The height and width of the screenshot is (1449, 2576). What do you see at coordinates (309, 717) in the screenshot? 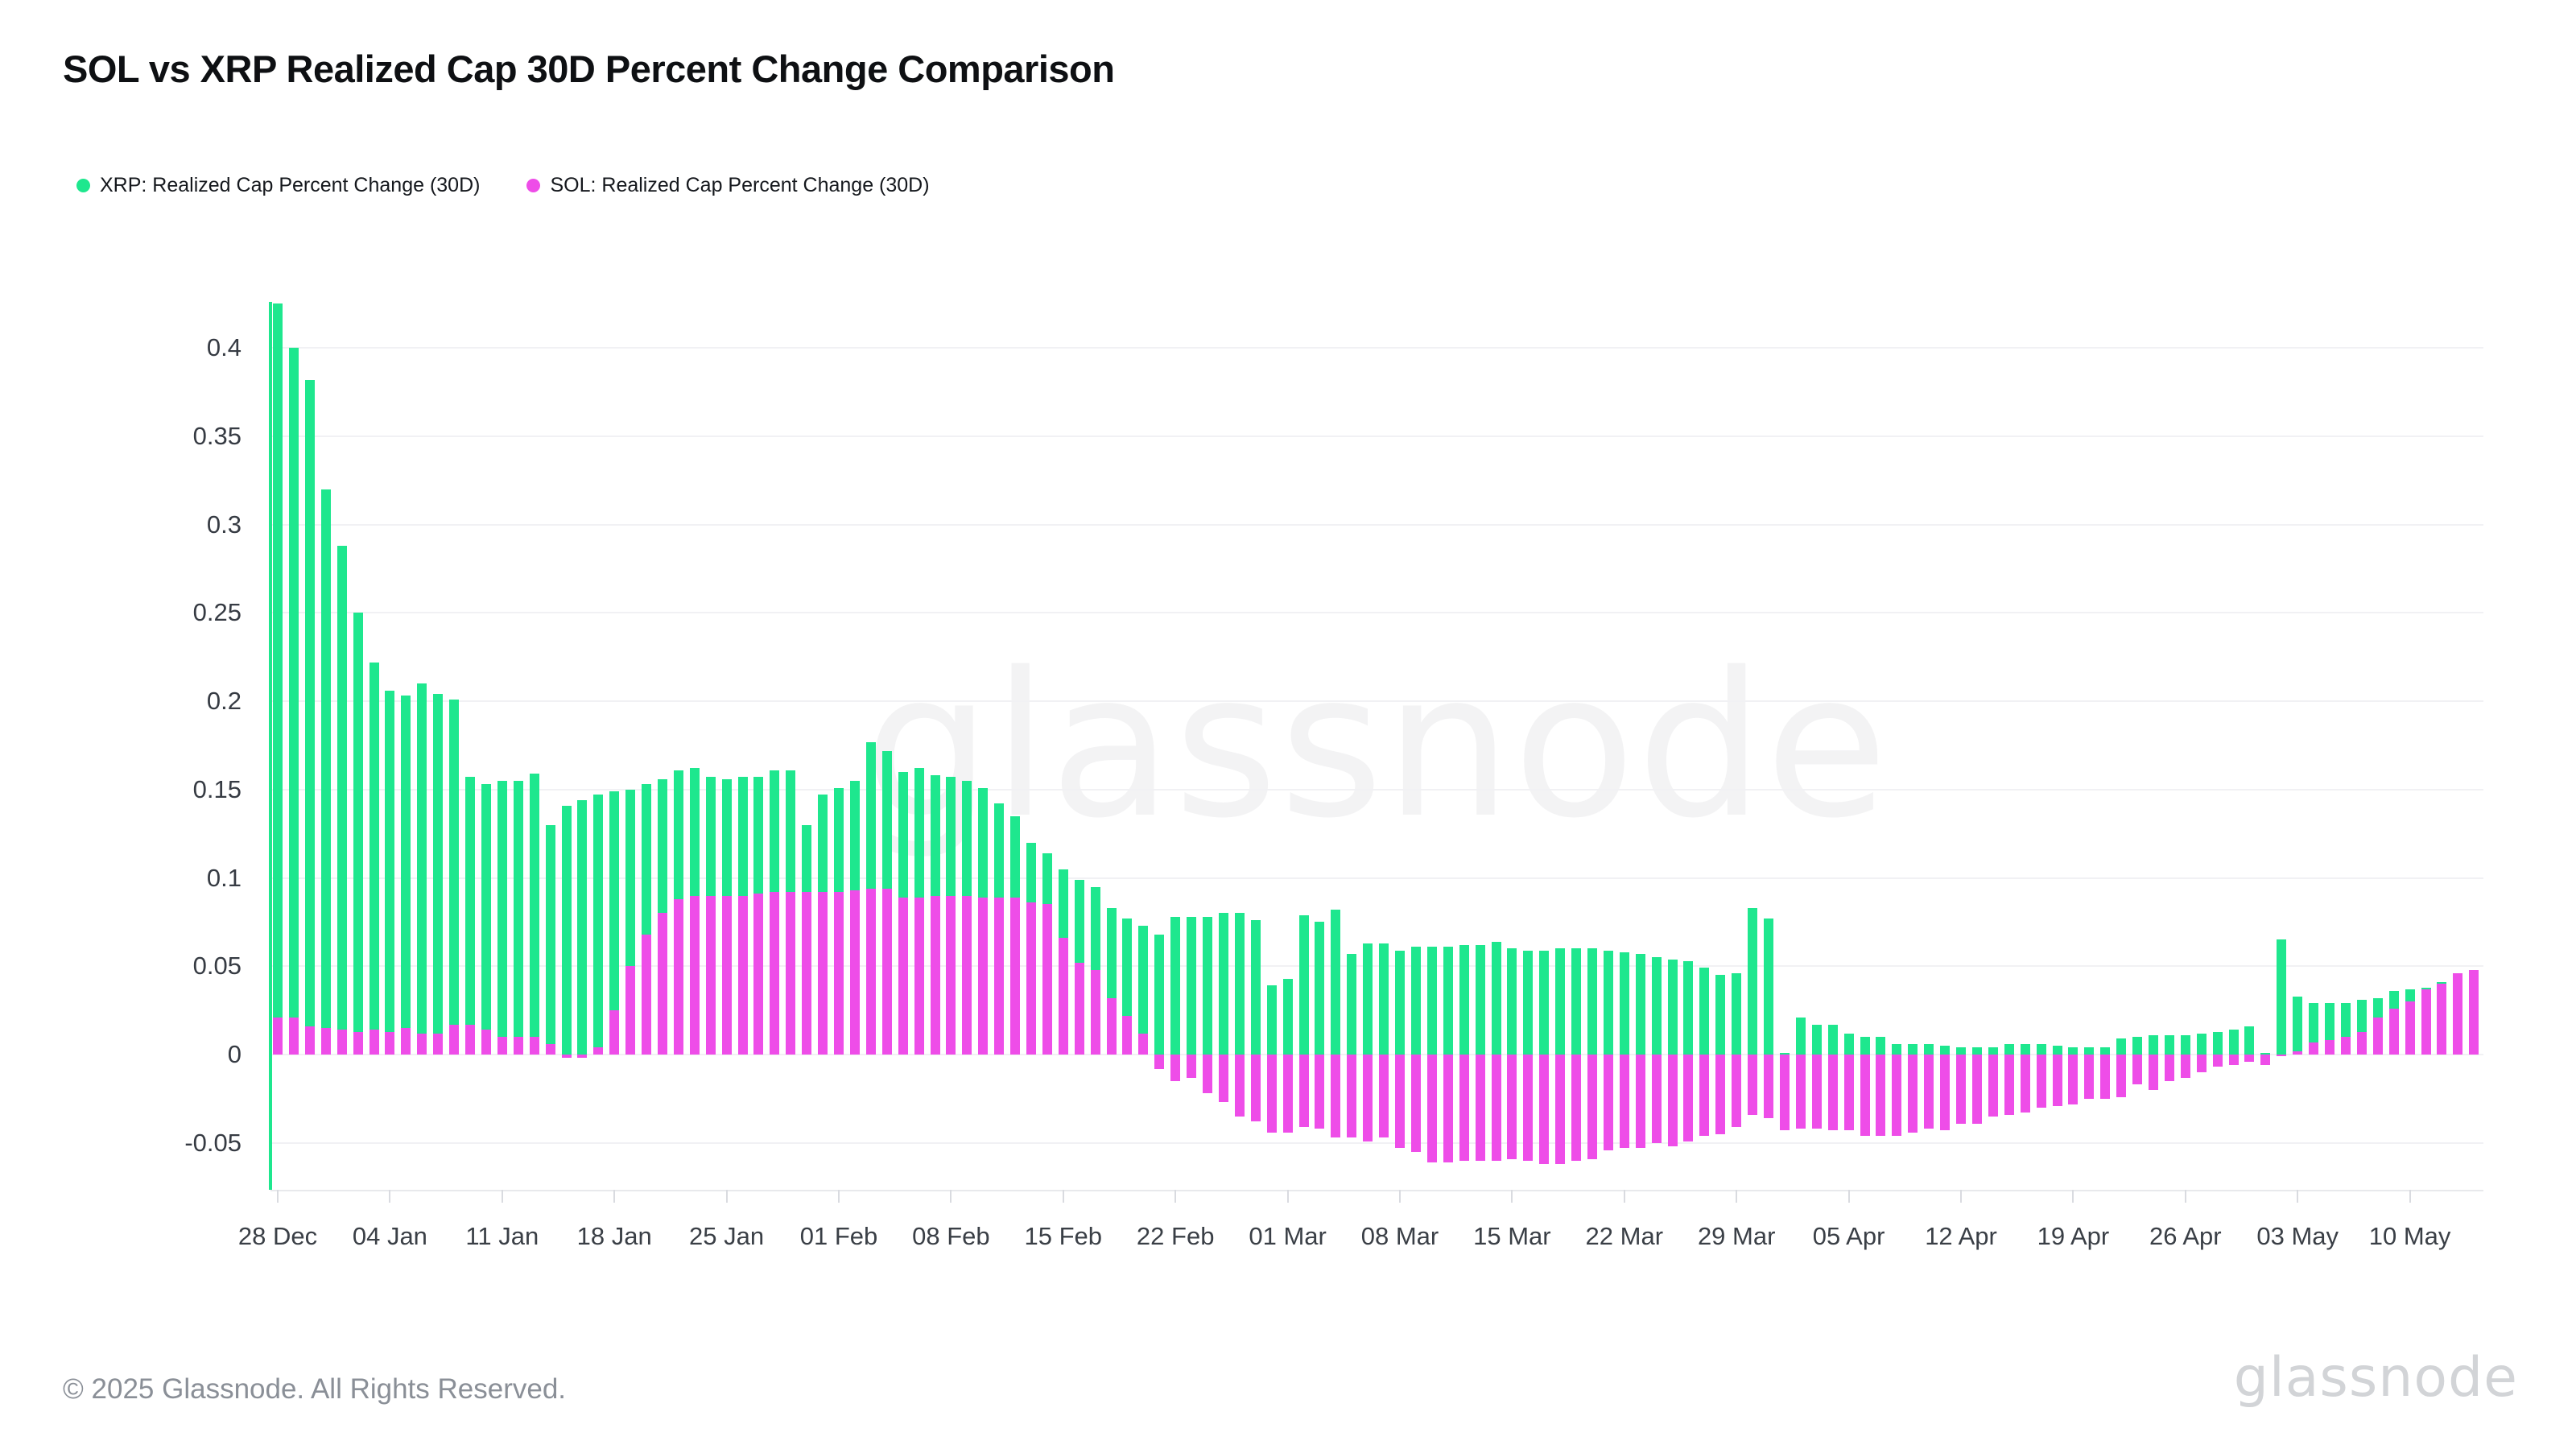
I see `bar-xrp-30 Dec` at bounding box center [309, 717].